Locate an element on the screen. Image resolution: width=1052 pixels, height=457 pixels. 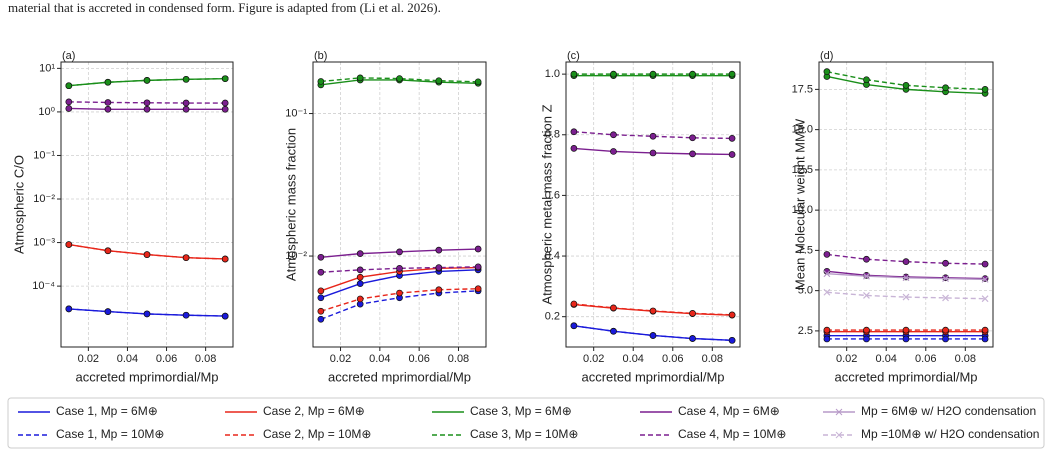
panel-label: (d) is located at coordinates (826, 56).